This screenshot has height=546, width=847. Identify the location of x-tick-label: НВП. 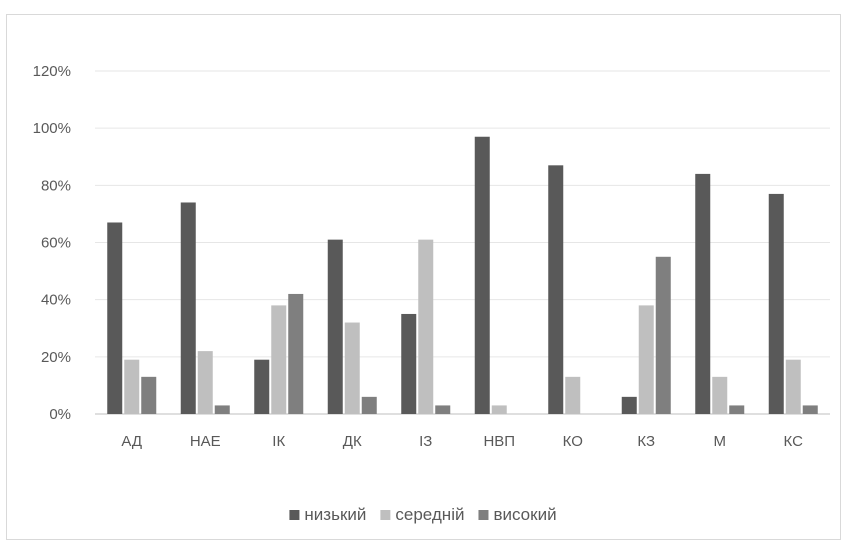
(499, 441).